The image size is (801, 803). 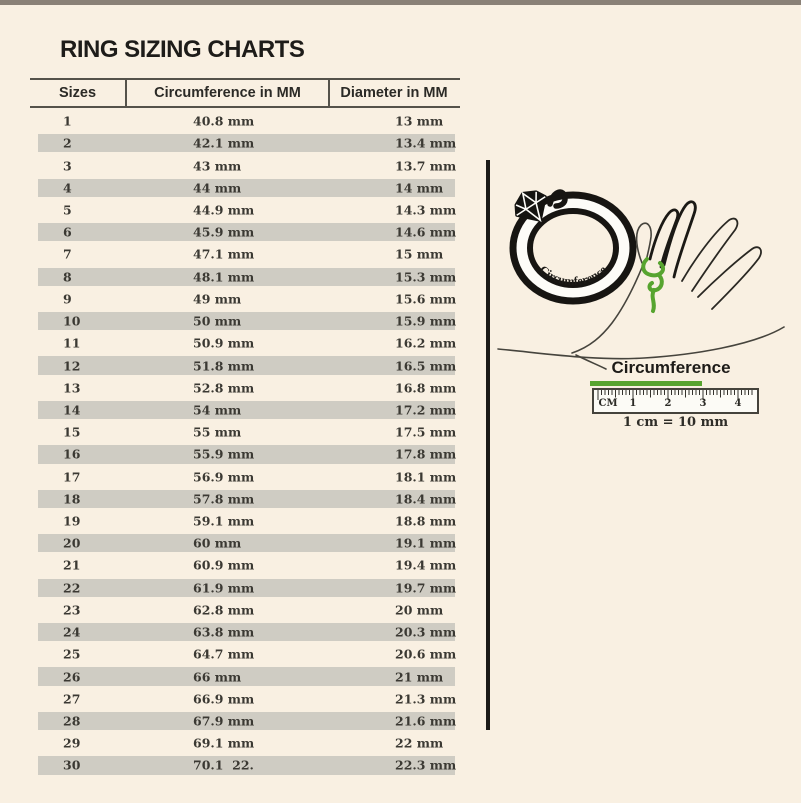 I want to click on cell-diameter: 17.8 mm, so click(x=426, y=454).